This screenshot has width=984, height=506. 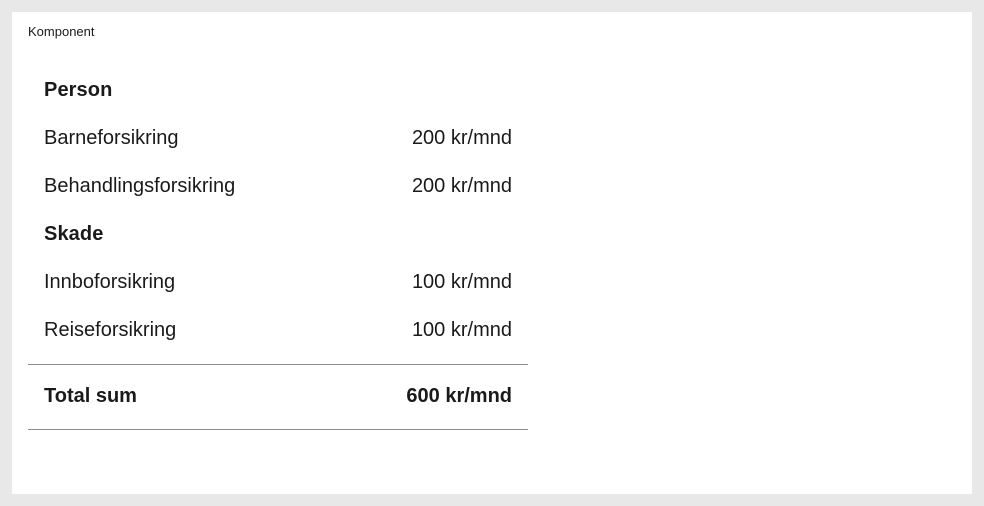 What do you see at coordinates (90, 396) in the screenshot?
I see `total-label: Total sum` at bounding box center [90, 396].